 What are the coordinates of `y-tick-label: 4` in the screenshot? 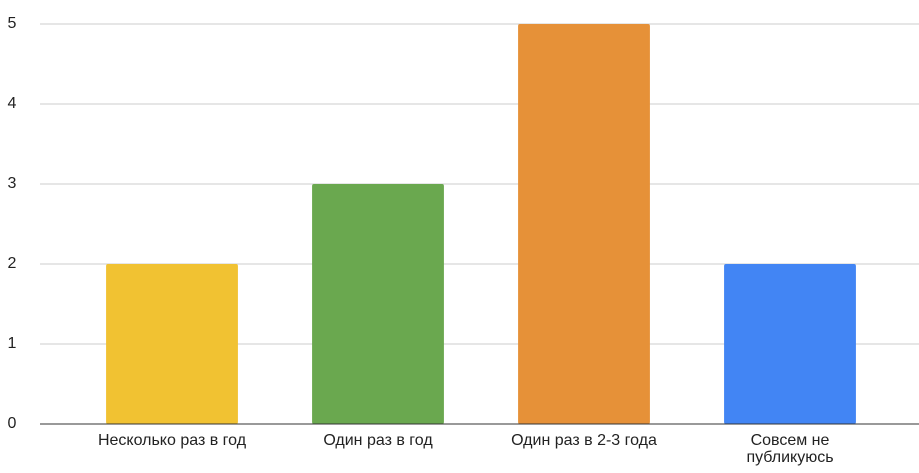 It's located at (12, 103).